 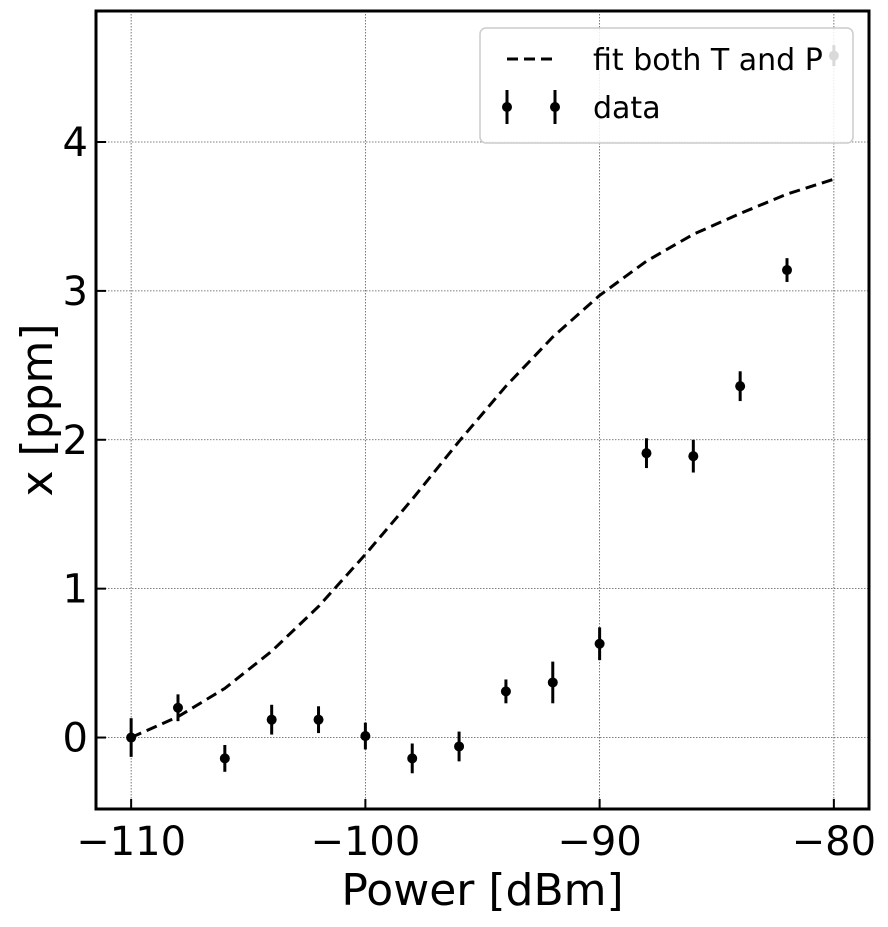 What do you see at coordinates (75, 739) in the screenshot?
I see `y-tick-label: 0` at bounding box center [75, 739].